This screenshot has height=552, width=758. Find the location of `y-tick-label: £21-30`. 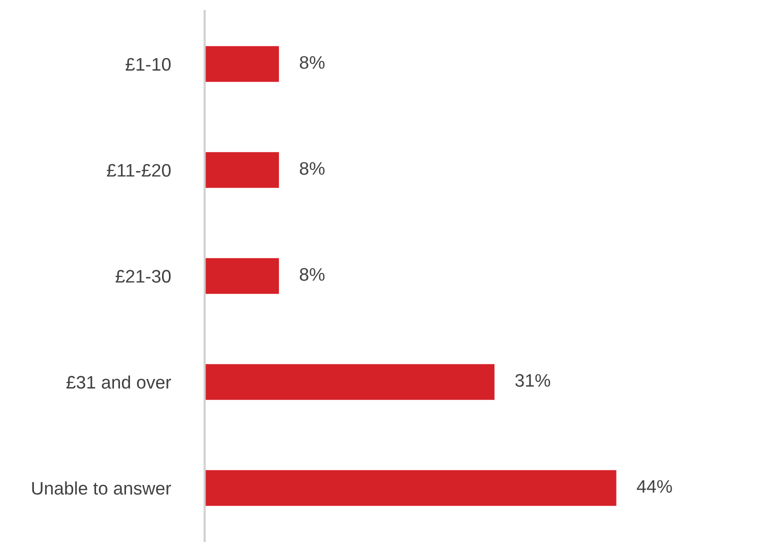

y-tick-label: £21-30 is located at coordinates (143, 276).